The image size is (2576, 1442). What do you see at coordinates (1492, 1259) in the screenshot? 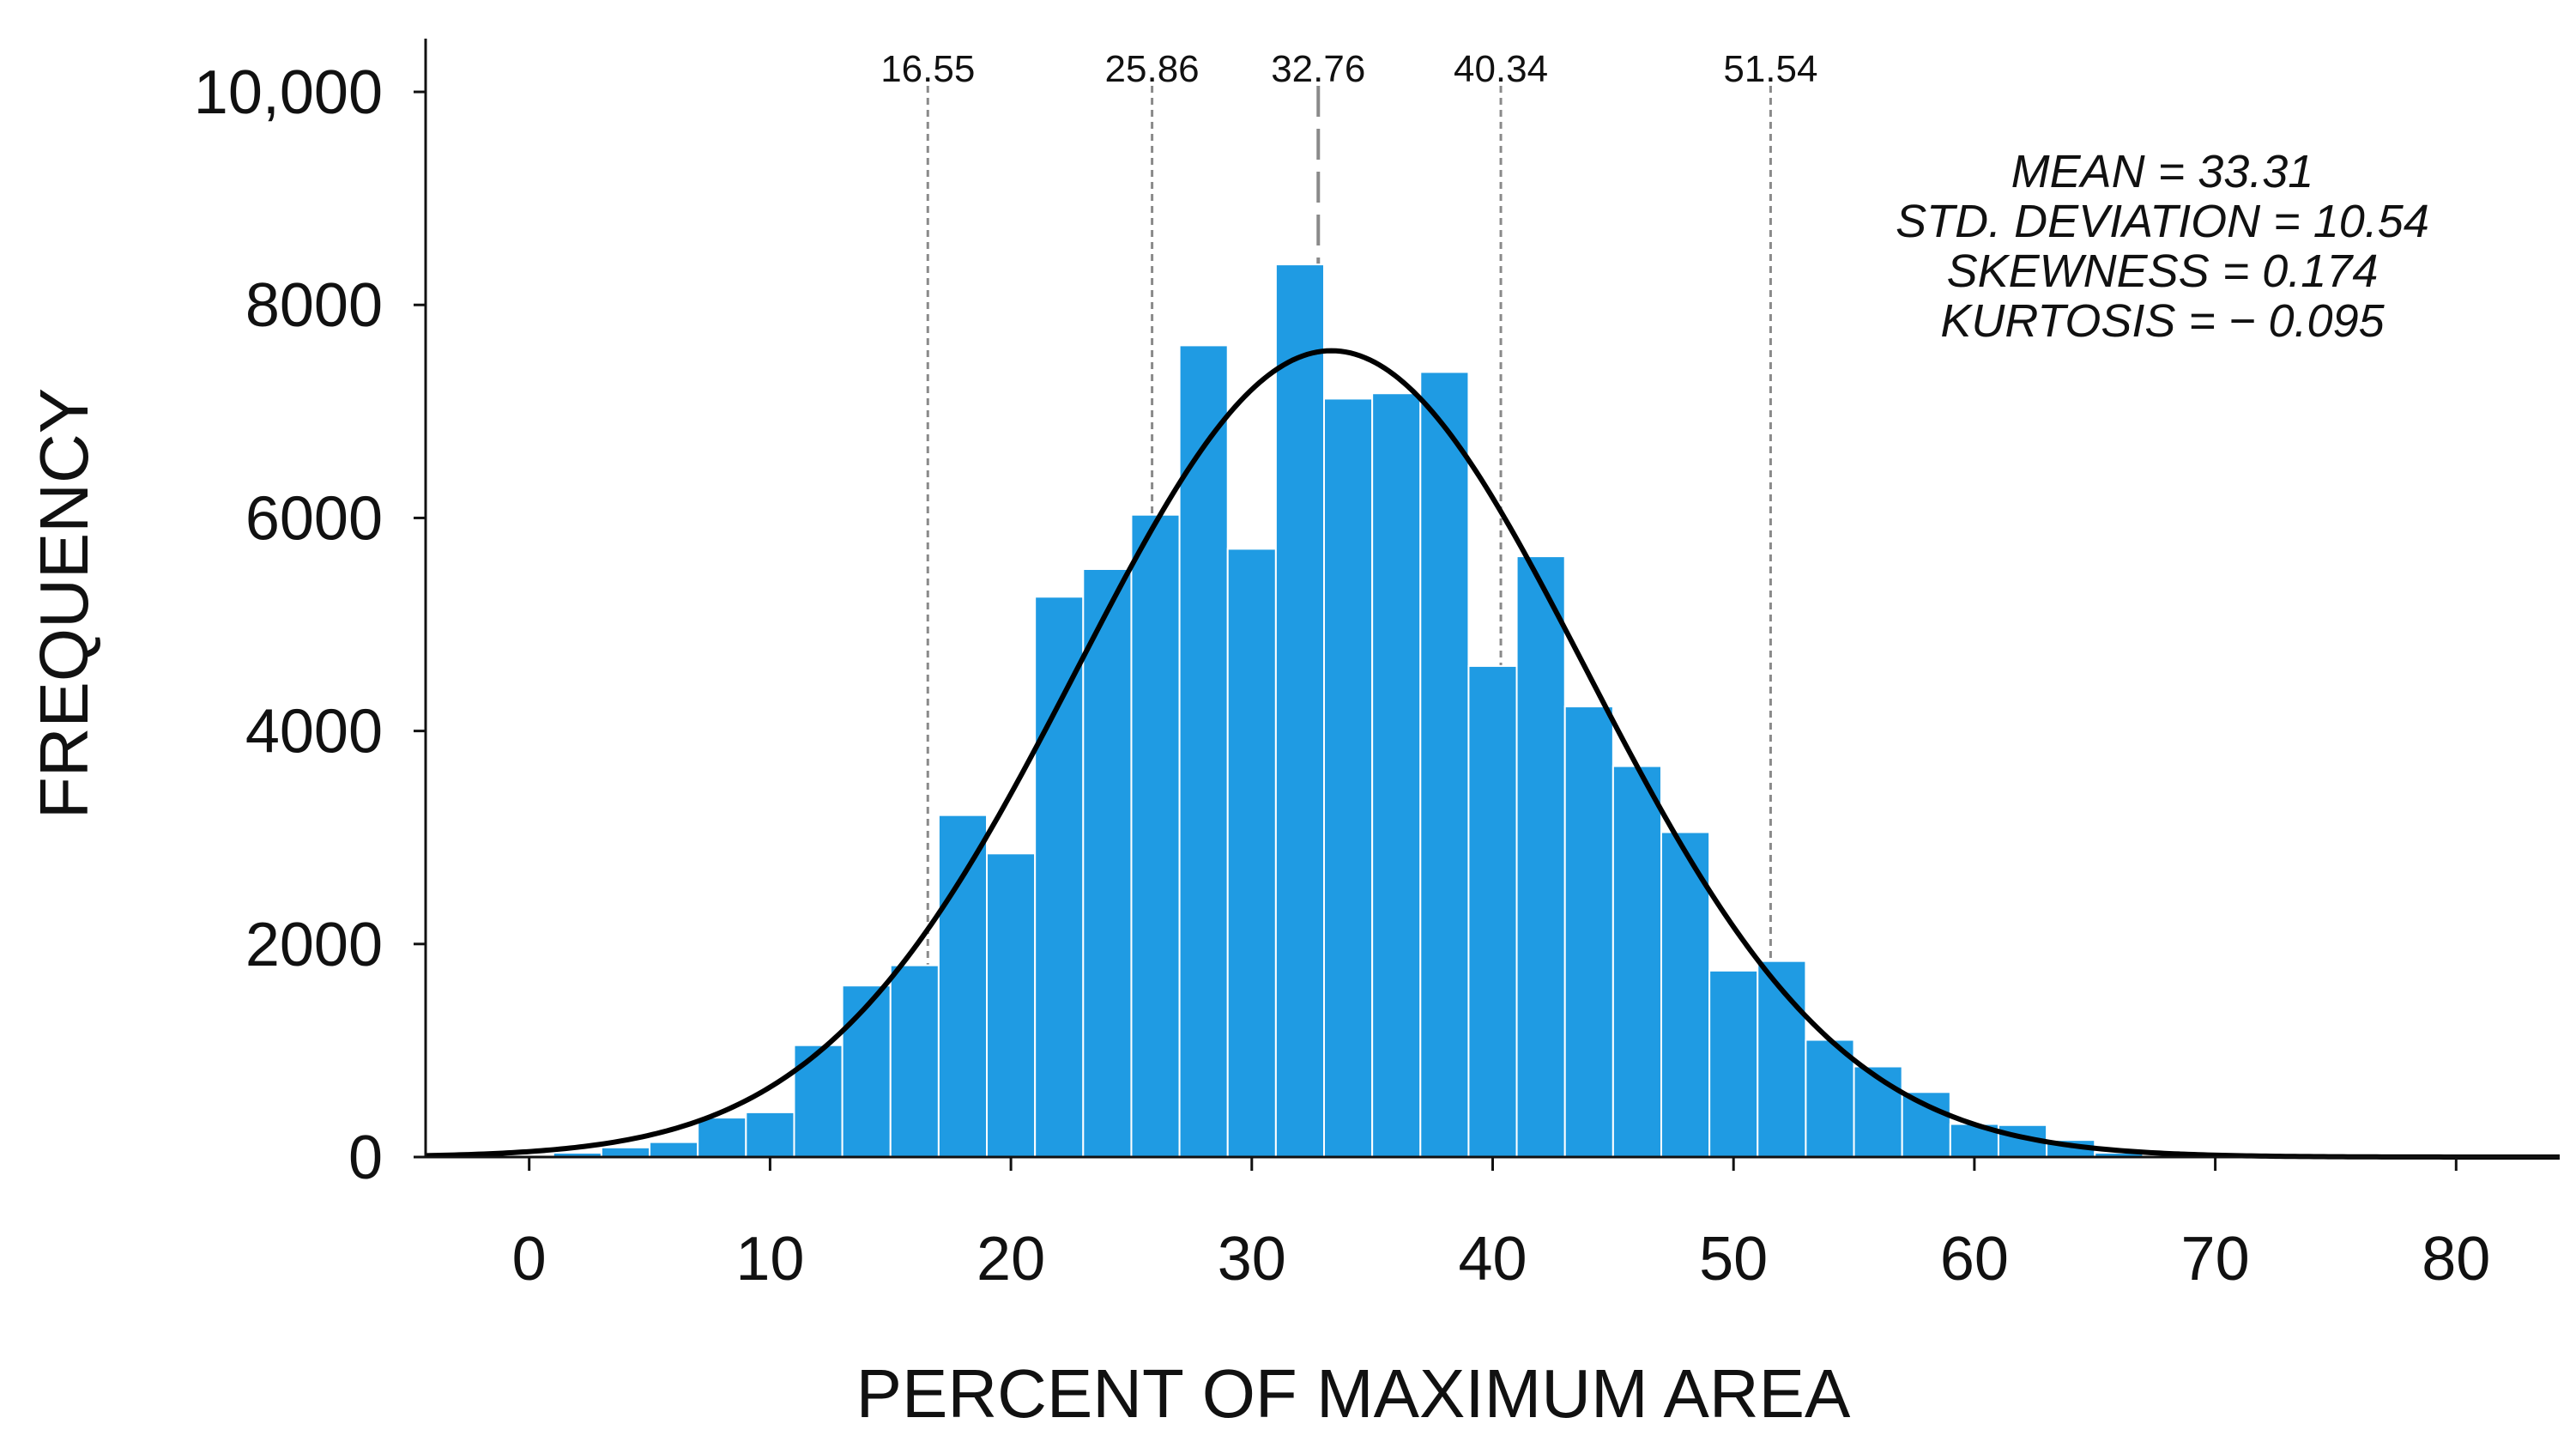
I see `x-tick-label-4: 40` at bounding box center [1492, 1259].